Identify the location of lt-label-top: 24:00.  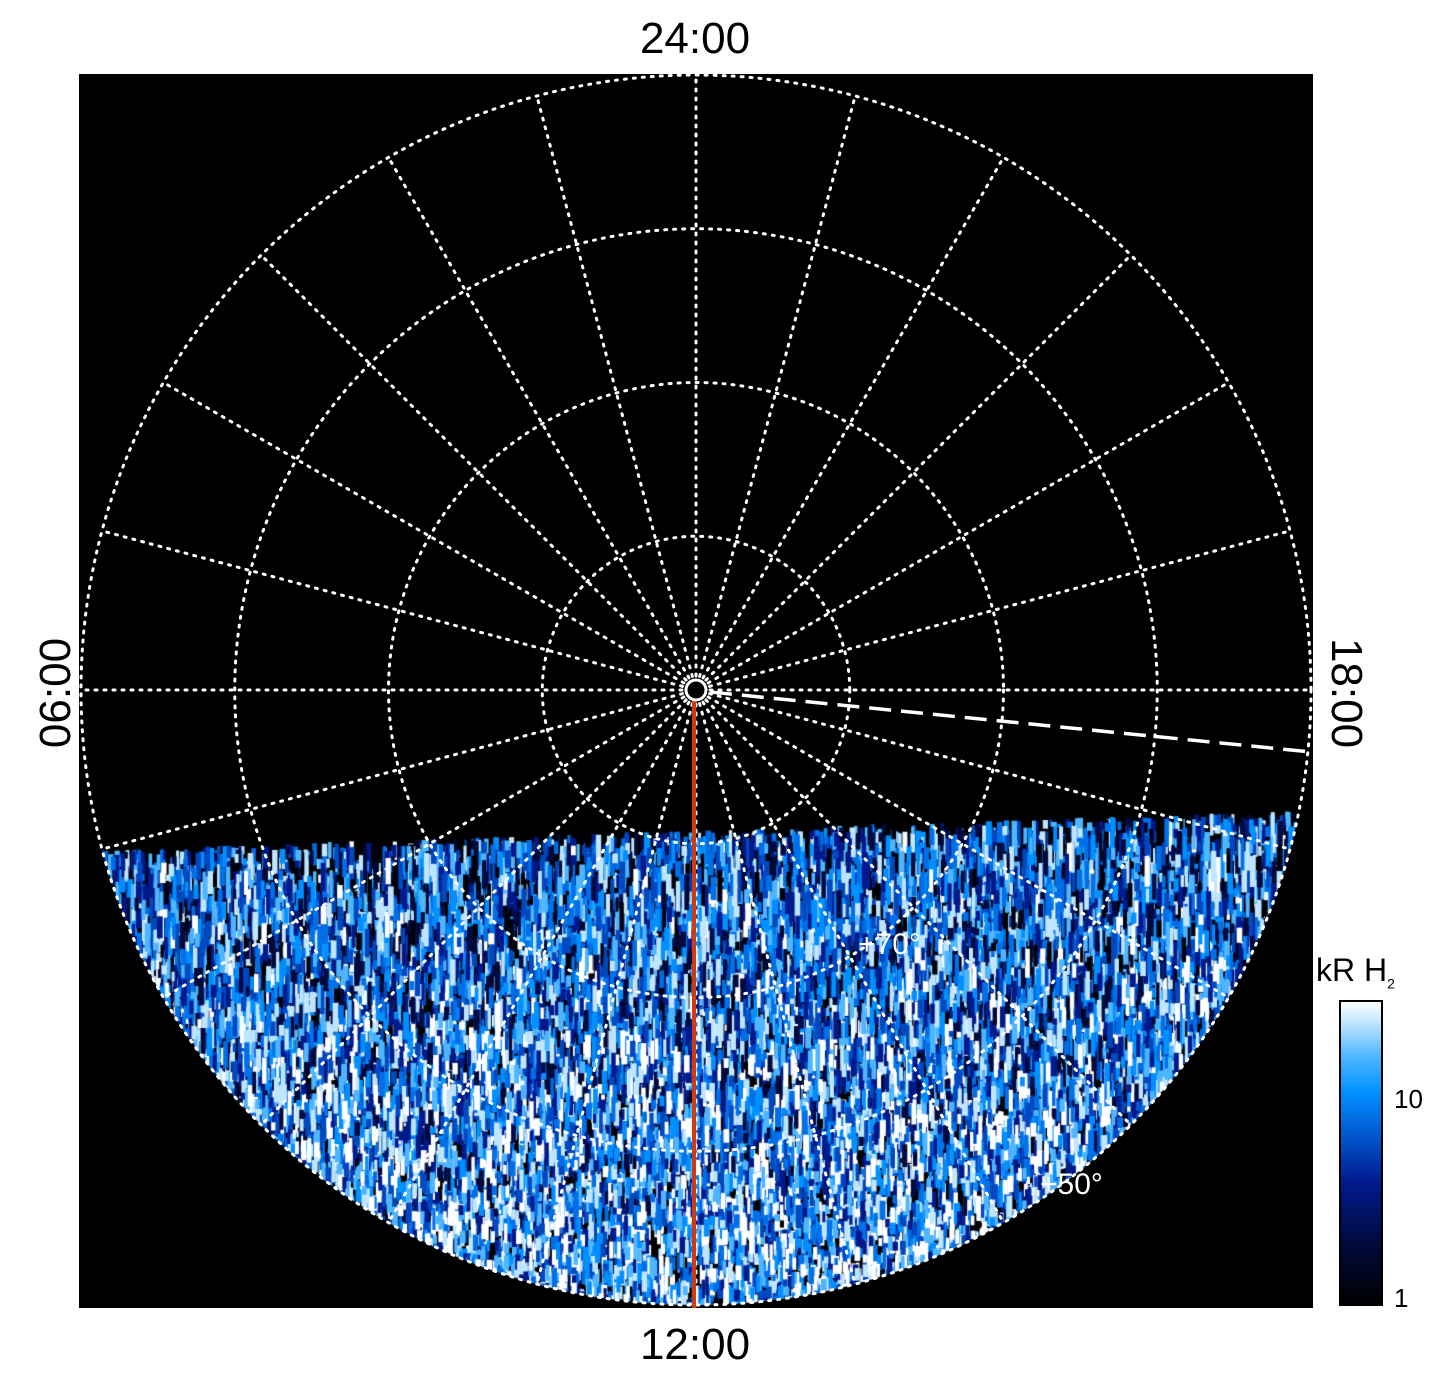
(695, 38).